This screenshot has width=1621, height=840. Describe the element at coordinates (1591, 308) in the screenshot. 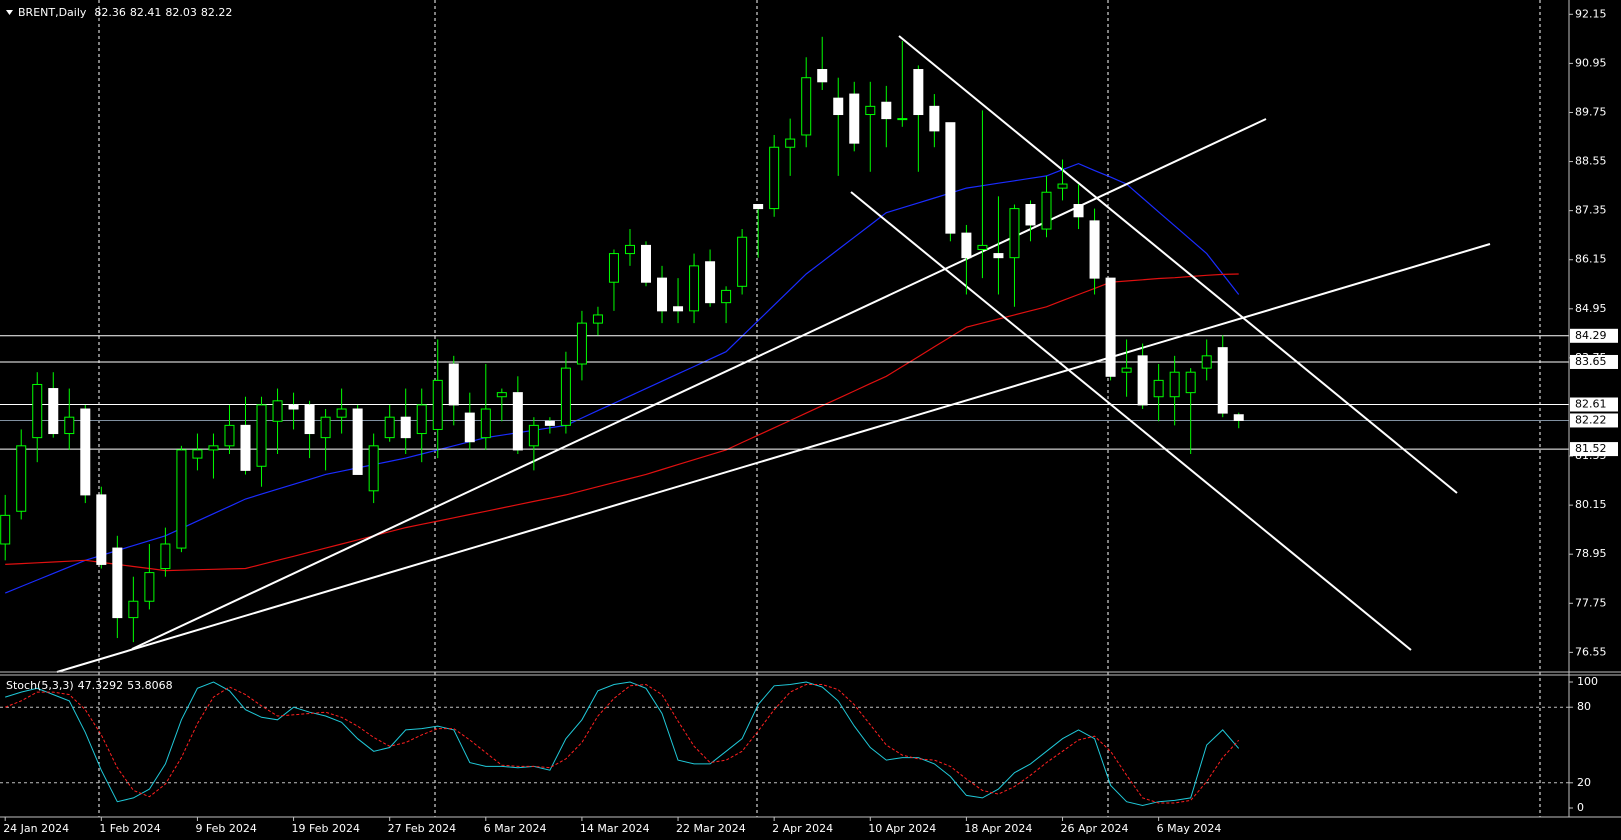

I see `y-tick-label: 84.95` at that location.